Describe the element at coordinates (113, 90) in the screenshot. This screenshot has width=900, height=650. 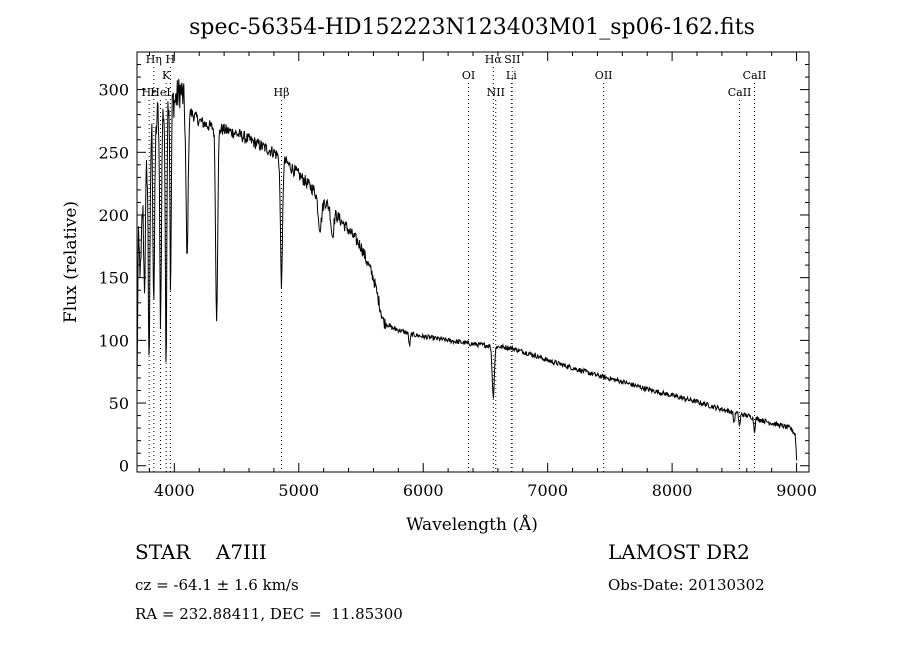
I see `y-tick-label: 300` at that location.